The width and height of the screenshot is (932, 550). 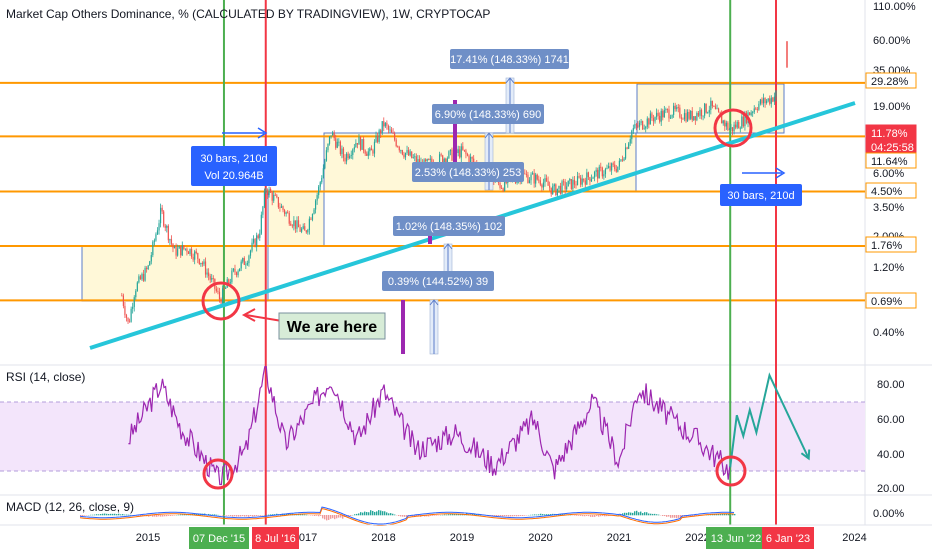 I want to click on price-axis-tick: 3.50%, so click(x=888, y=208).